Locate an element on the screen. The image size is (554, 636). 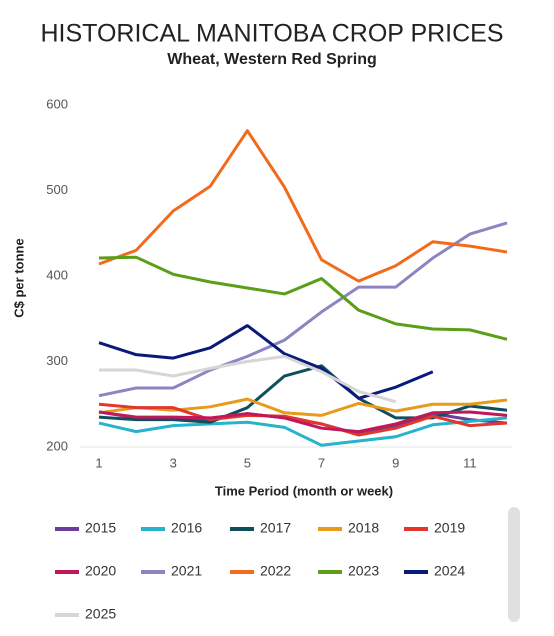
legend-label: 2021 is located at coordinates (186, 571).